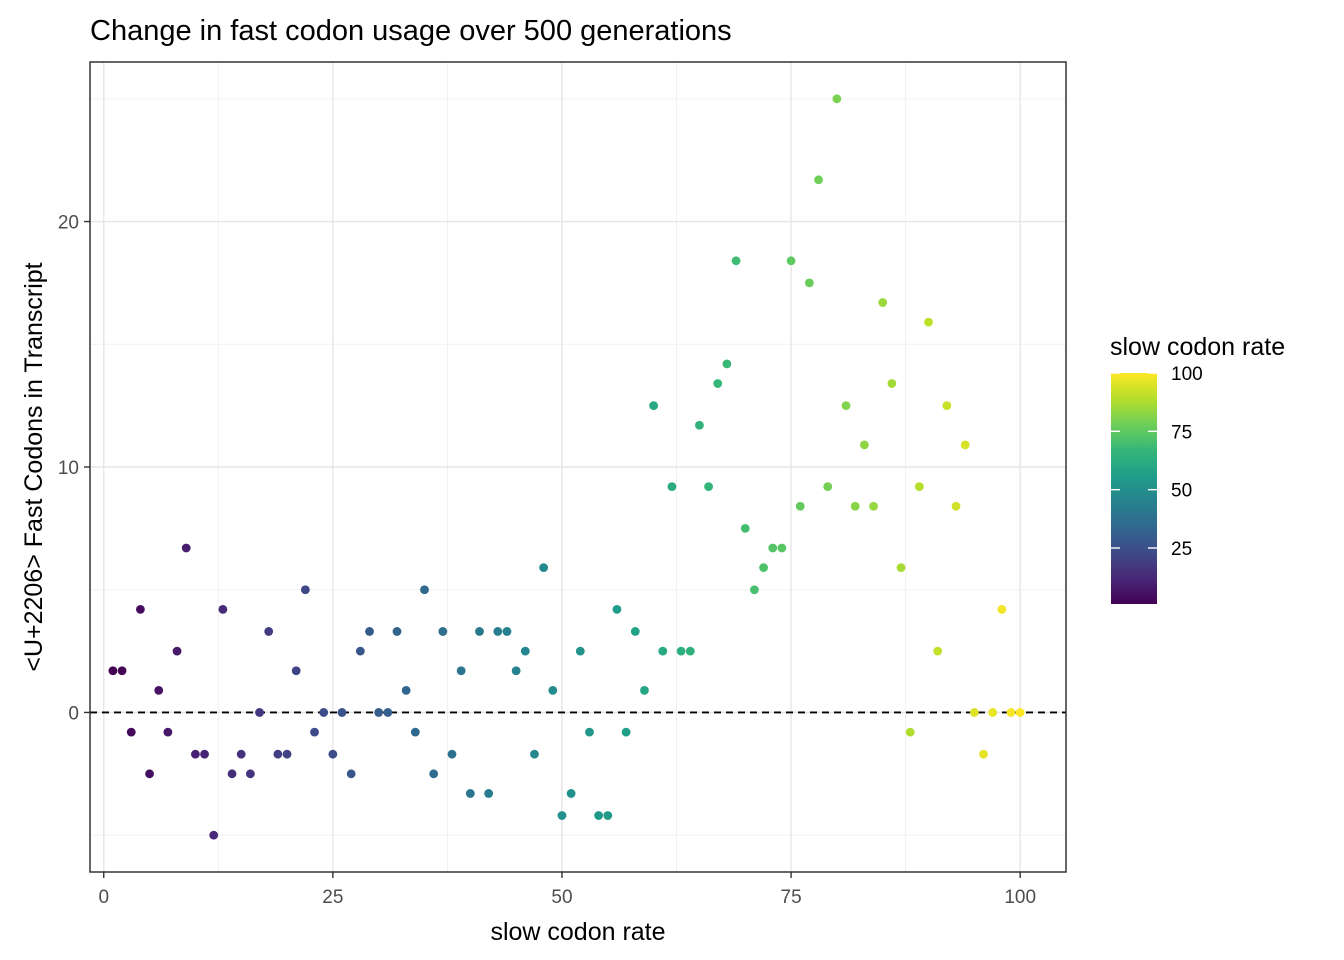  What do you see at coordinates (68, 223) in the screenshot?
I see `y-tick-label-2: 20` at bounding box center [68, 223].